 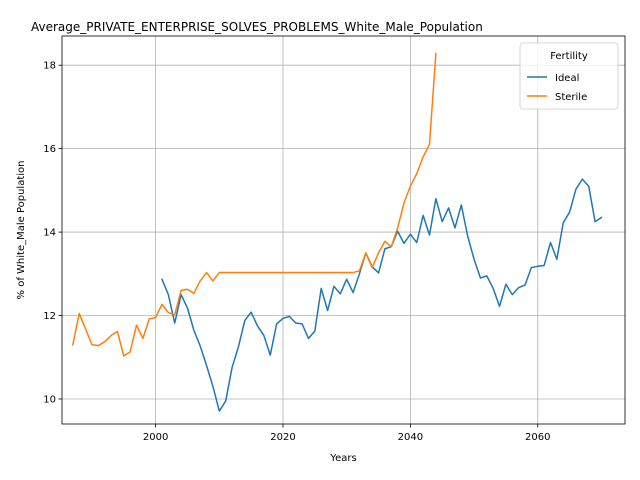 What do you see at coordinates (569, 56) in the screenshot?
I see `legend-title: Fertility` at bounding box center [569, 56].